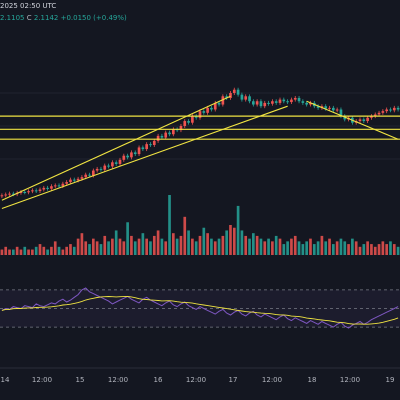  What do you see at coordinates (5, 380) in the screenshot?
I see `time-tick-label: 14` at bounding box center [5, 380].